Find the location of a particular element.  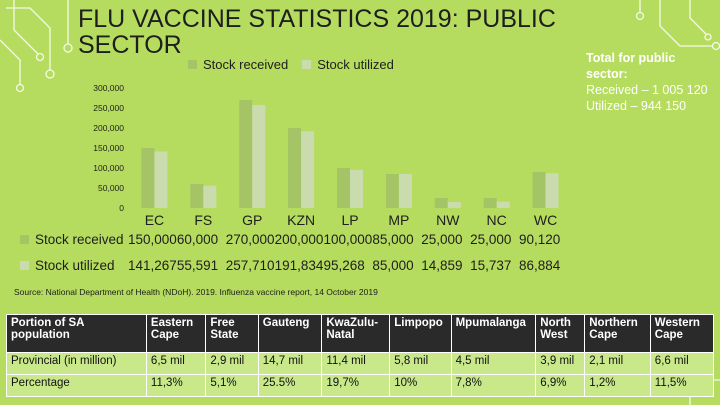

legend-label-received: Stock received is located at coordinates (246, 64).